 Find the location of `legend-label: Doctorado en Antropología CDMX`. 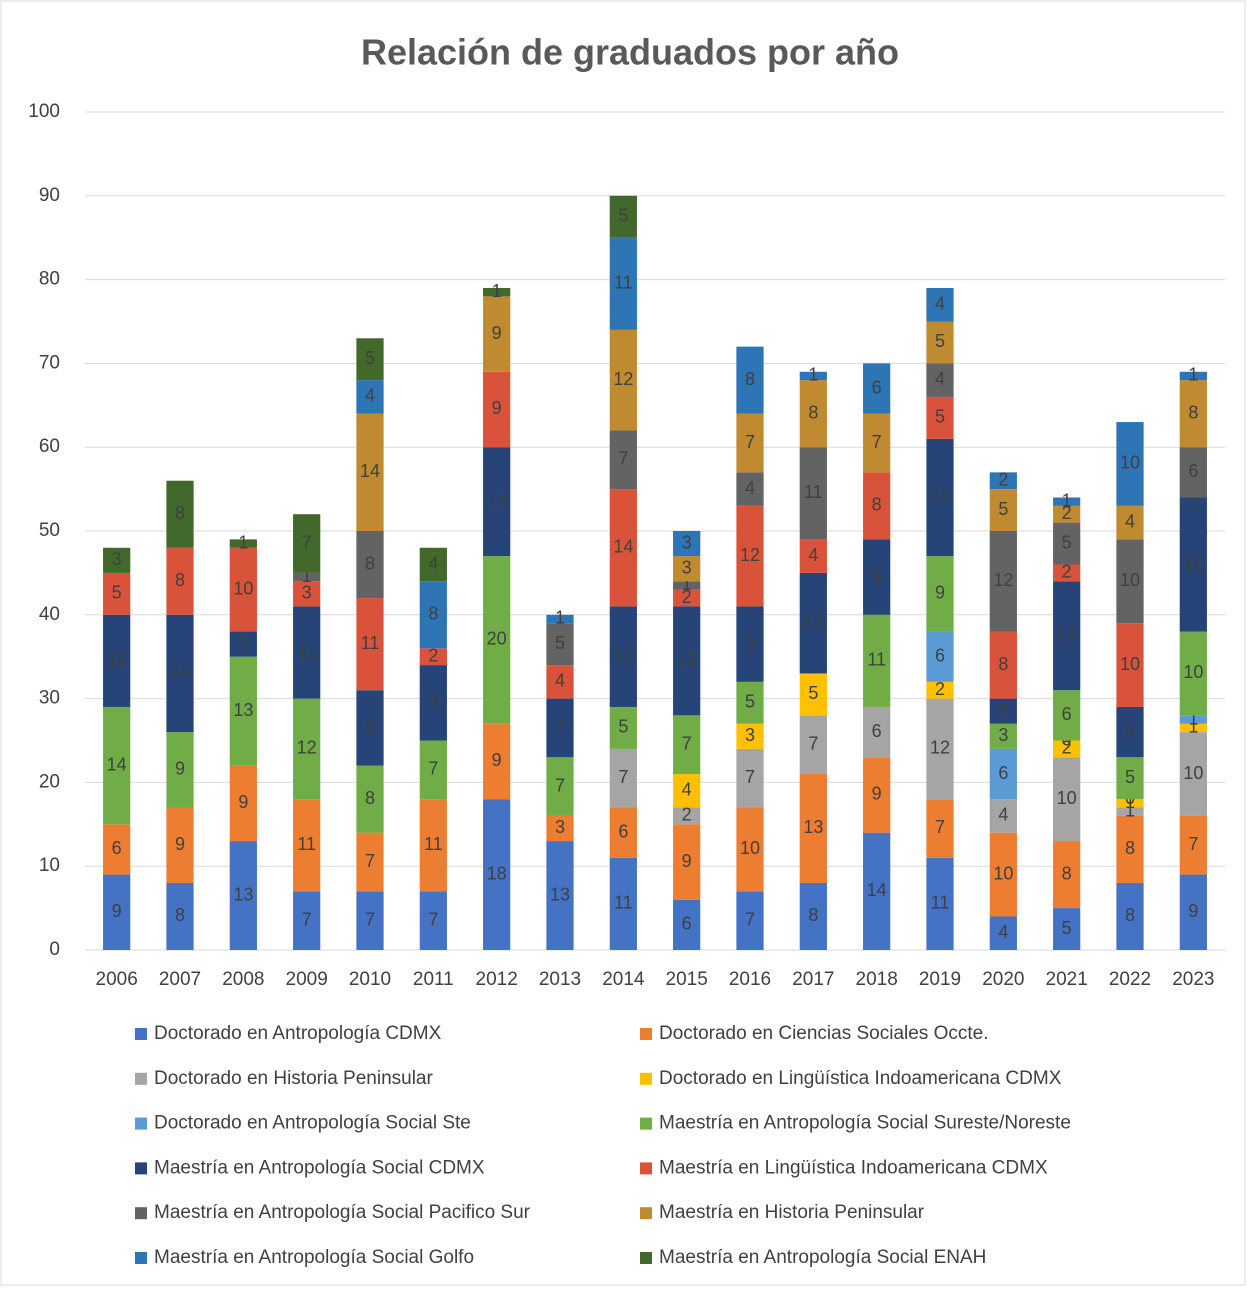

legend-label: Doctorado en Antropología CDMX is located at coordinates (298, 1033).